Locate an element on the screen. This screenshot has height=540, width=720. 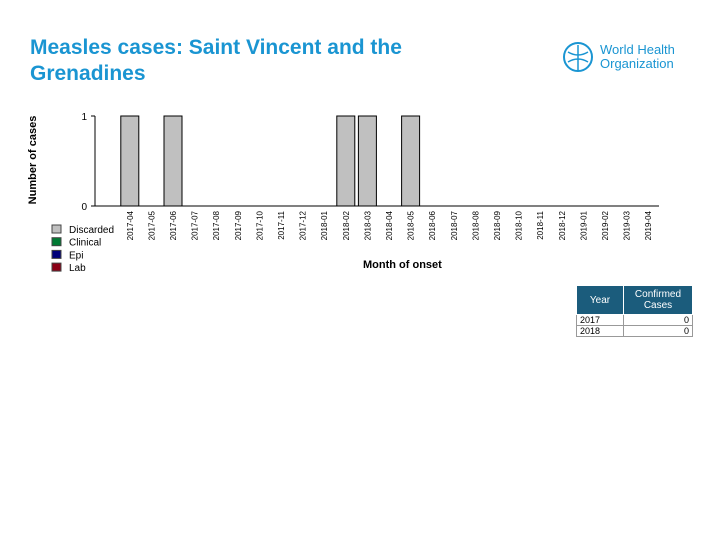
x-tick-label: 2018-05 is located at coordinates (411, 225).